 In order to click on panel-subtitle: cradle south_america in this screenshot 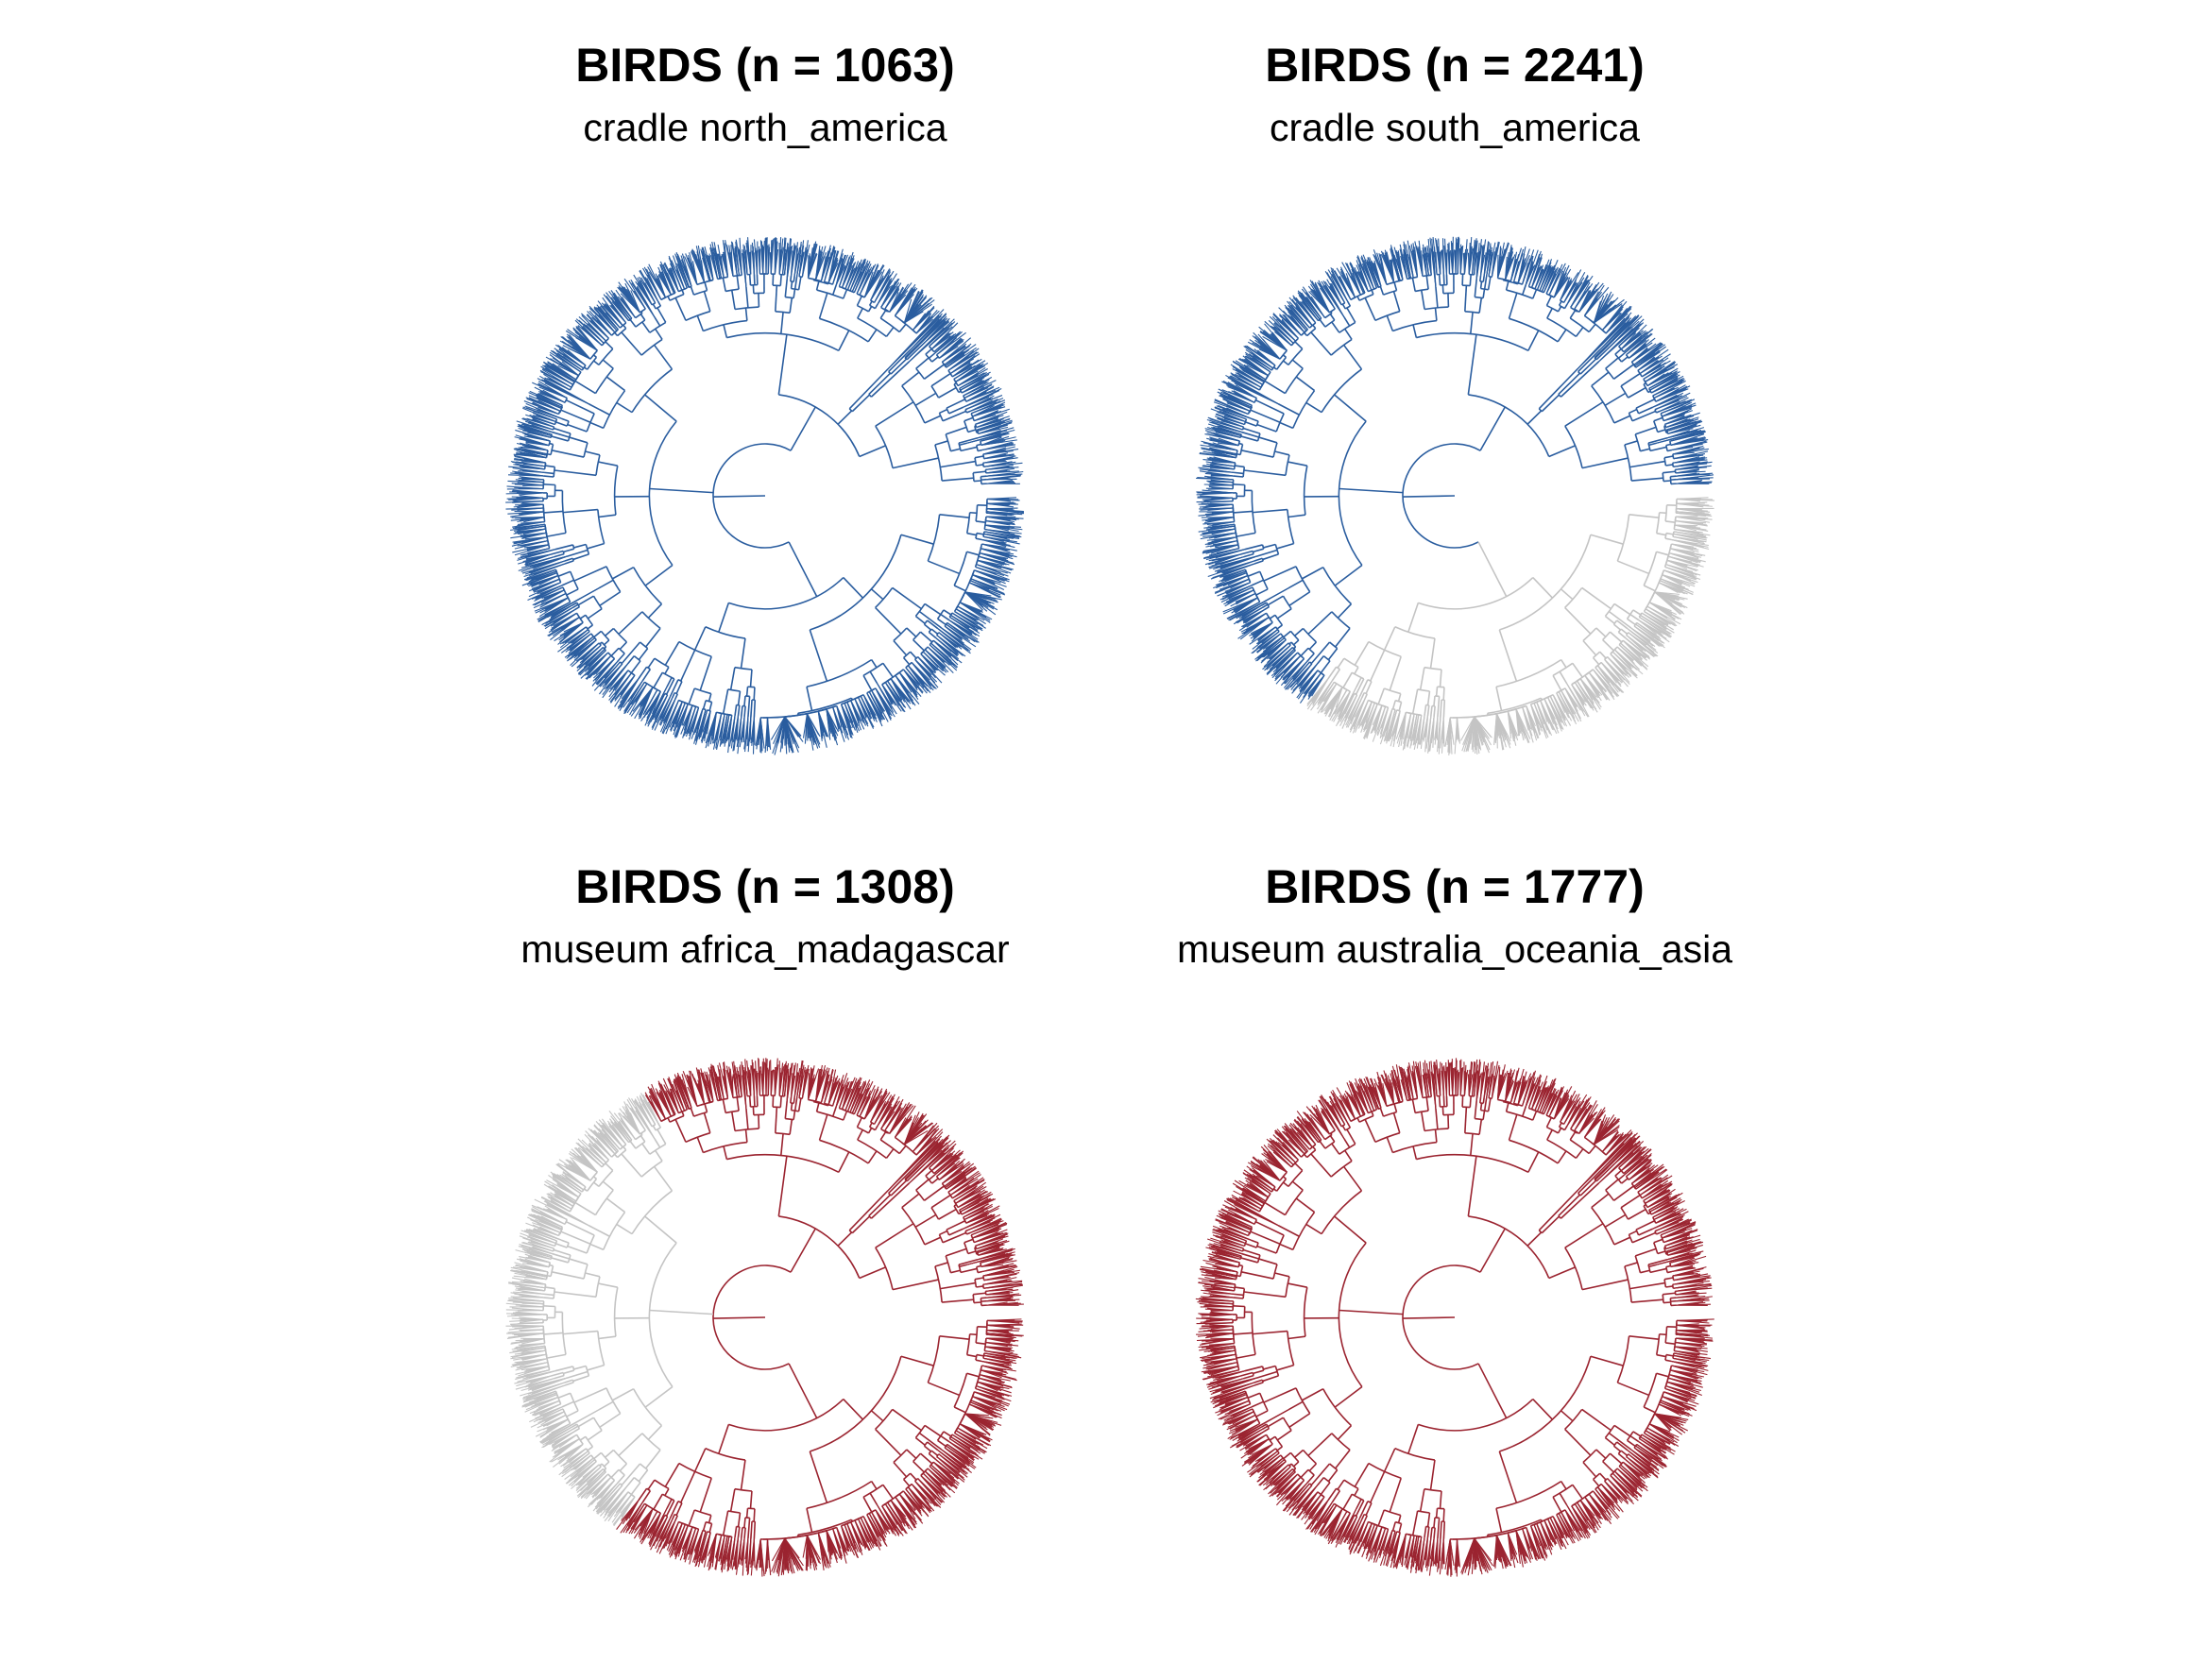, I will do `click(1455, 127)`.